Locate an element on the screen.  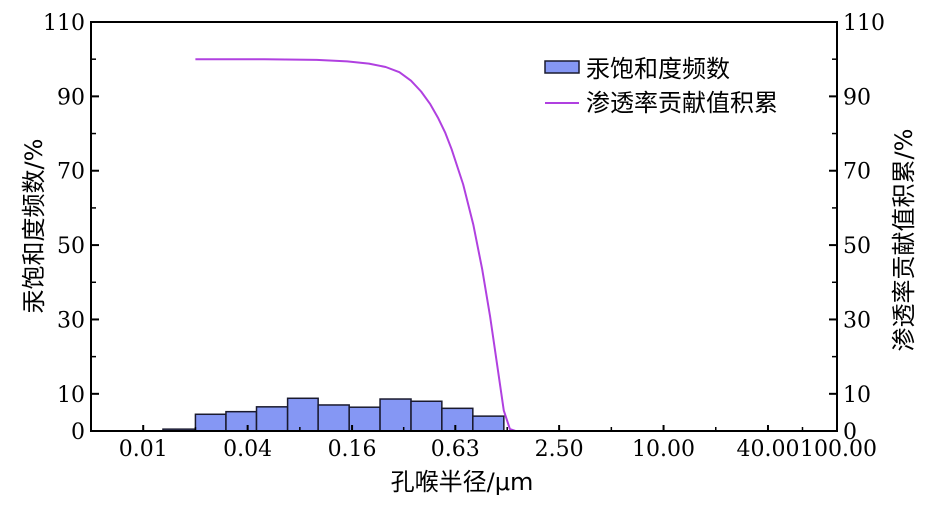
y-left-tick-label-6: 110 is located at coordinates (64, 23).